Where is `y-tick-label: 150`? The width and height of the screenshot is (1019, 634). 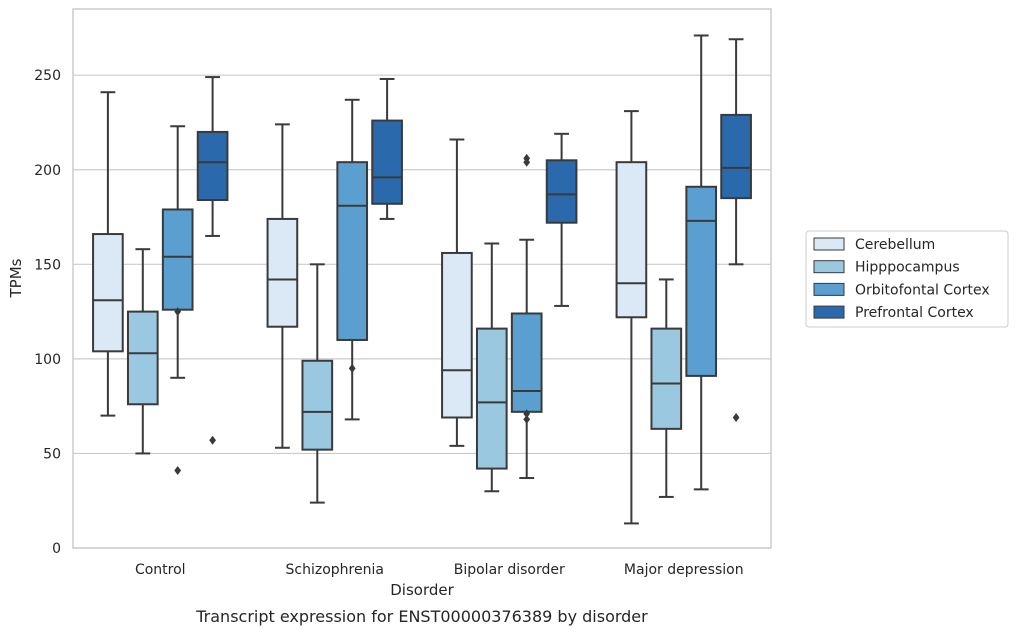 y-tick-label: 150 is located at coordinates (47, 265).